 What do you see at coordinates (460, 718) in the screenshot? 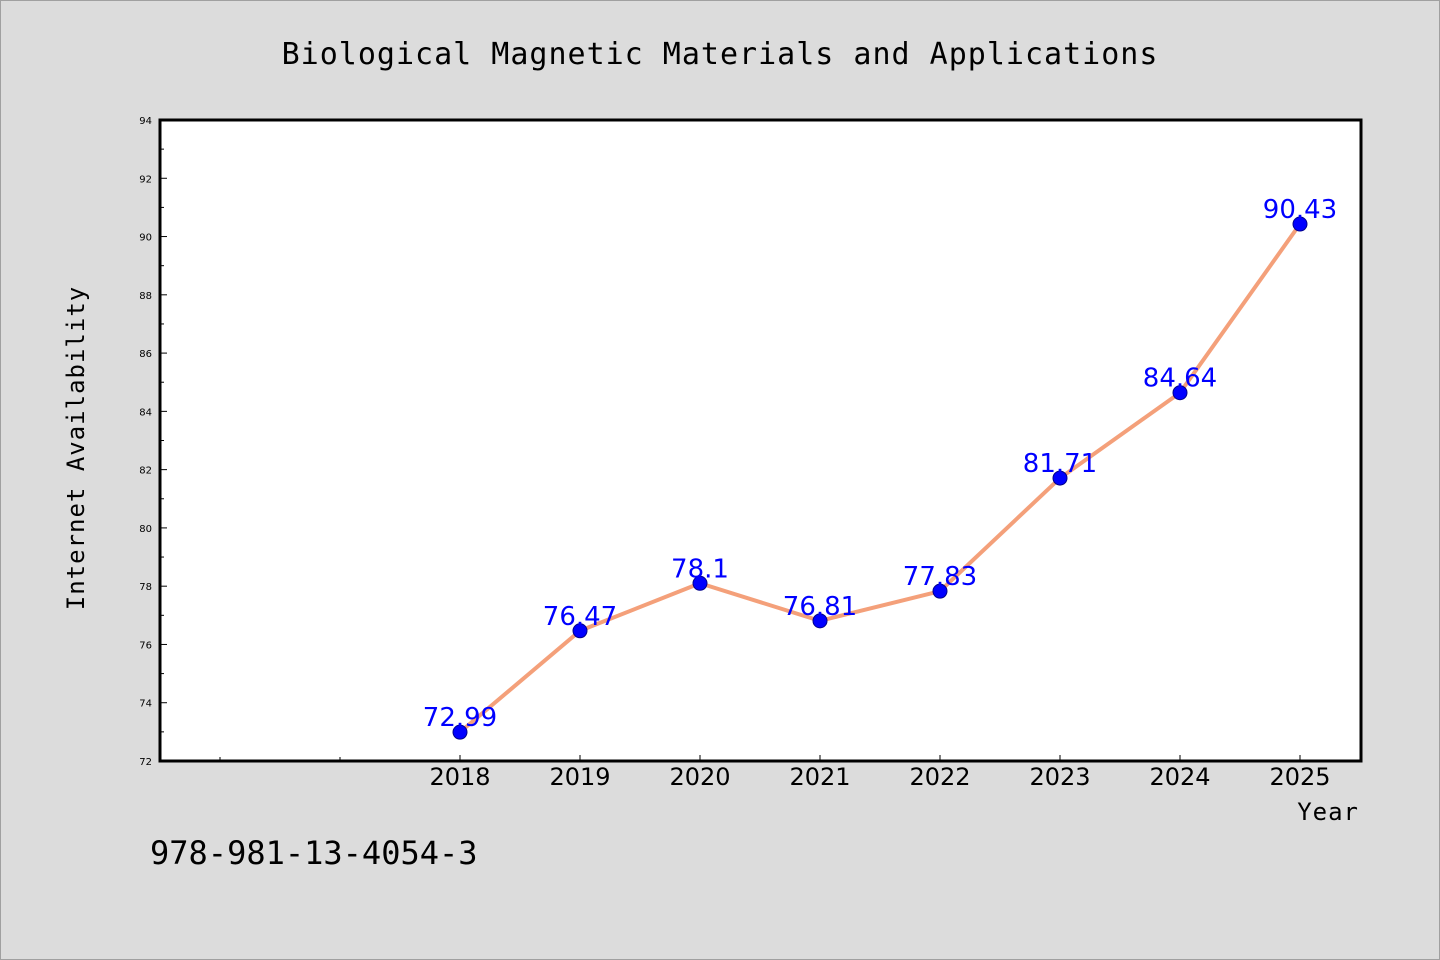
I see `data-label: 72.99` at bounding box center [460, 718].